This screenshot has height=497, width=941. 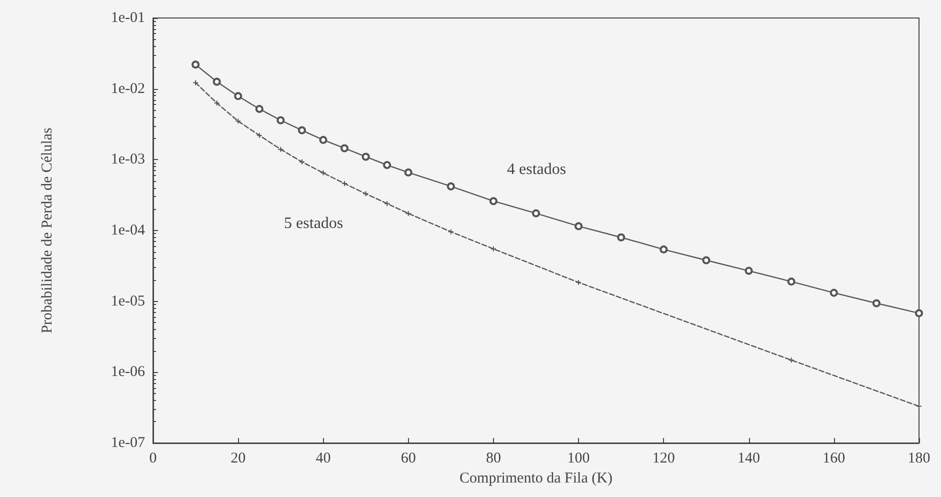 I want to click on x-tick-label: 180, so click(x=919, y=458).